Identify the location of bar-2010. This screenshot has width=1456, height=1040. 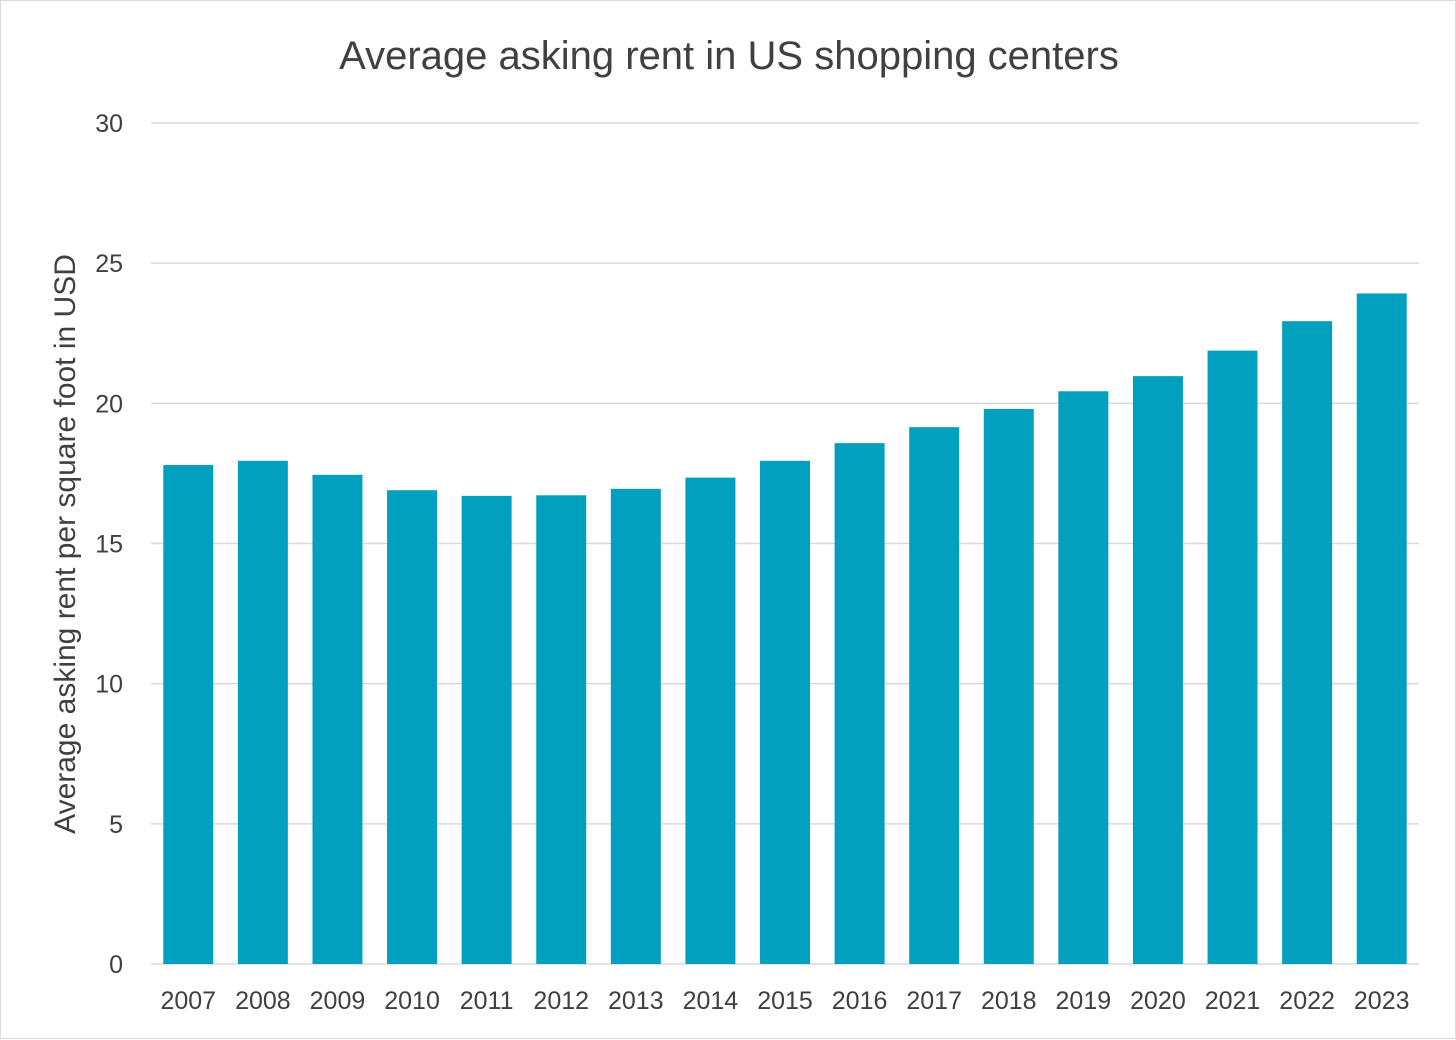
(412, 727).